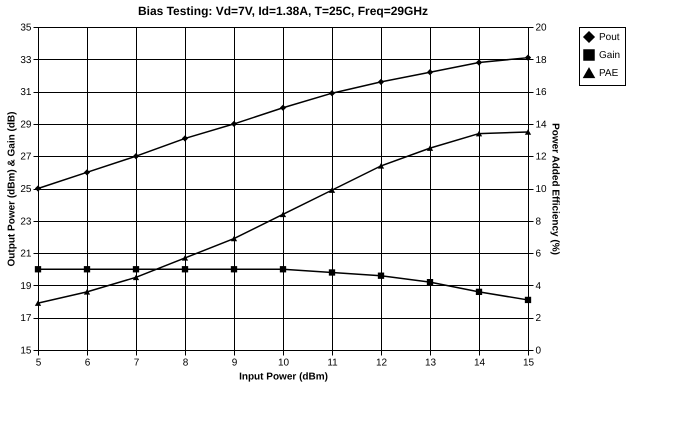 This screenshot has height=428, width=688. I want to click on y-tick-label: 25, so click(26, 189).